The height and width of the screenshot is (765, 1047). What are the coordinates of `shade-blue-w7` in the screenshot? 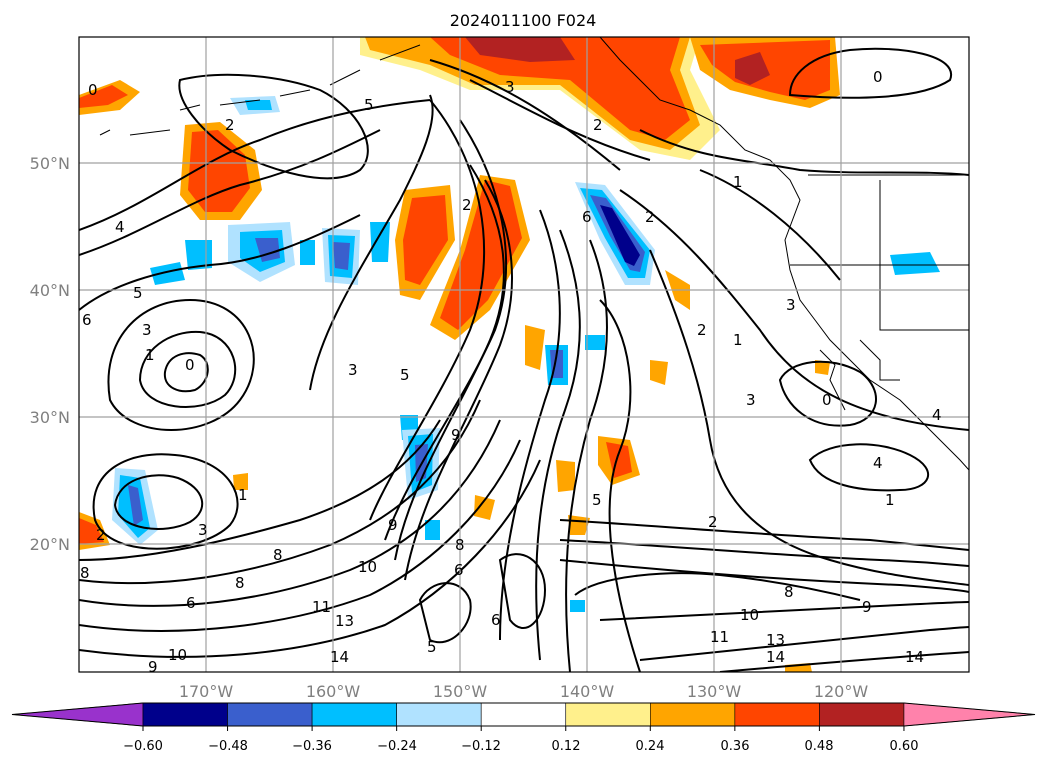 It's located at (380, 242).